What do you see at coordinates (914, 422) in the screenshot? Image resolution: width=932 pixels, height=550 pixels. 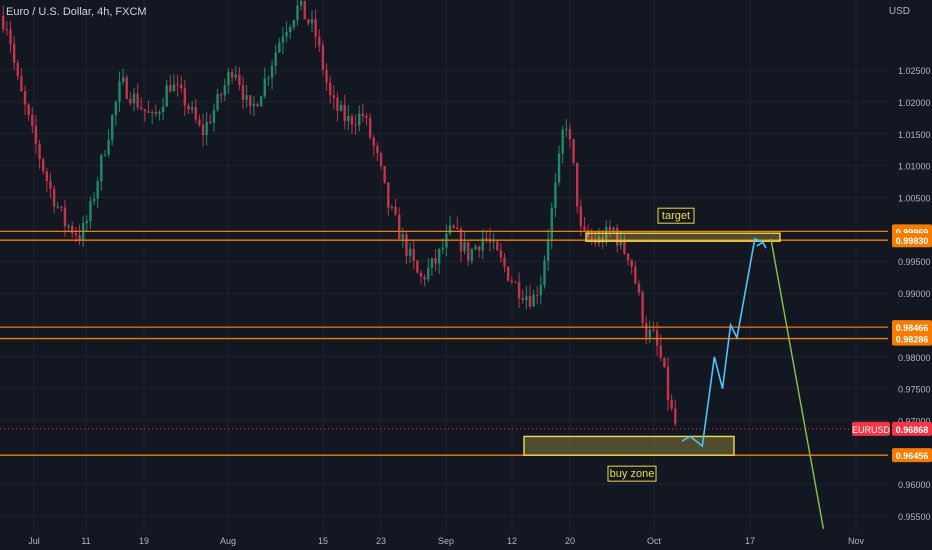 I see `y-tick-label: 0.97000` at bounding box center [914, 422].